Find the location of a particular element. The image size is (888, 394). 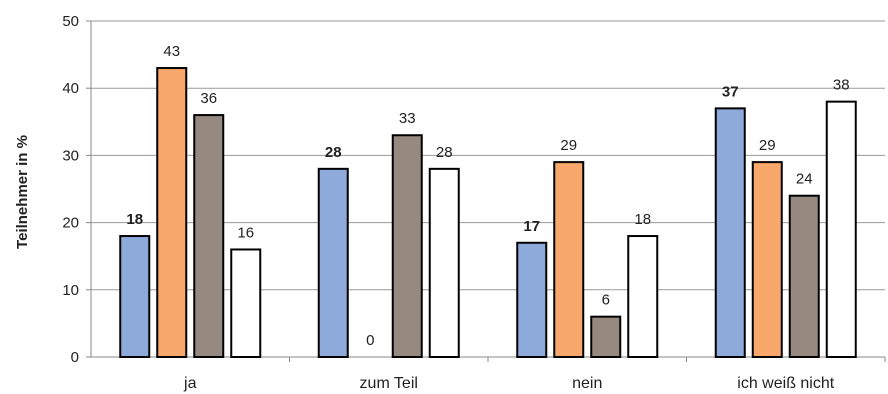

x-category-label: ich weiß nicht is located at coordinates (785, 383).